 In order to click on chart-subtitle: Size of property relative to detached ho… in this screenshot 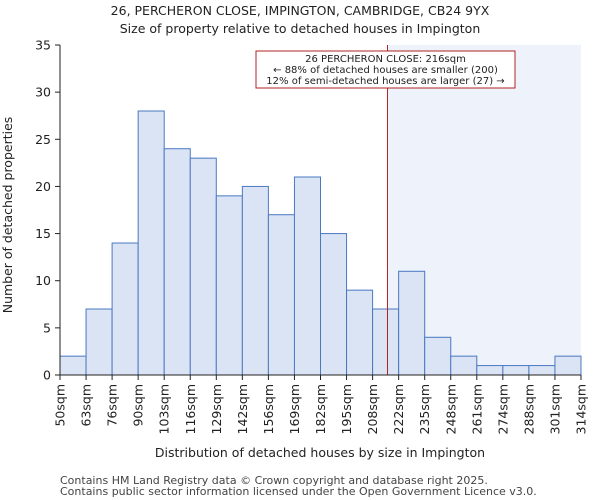, I will do `click(300, 28)`.